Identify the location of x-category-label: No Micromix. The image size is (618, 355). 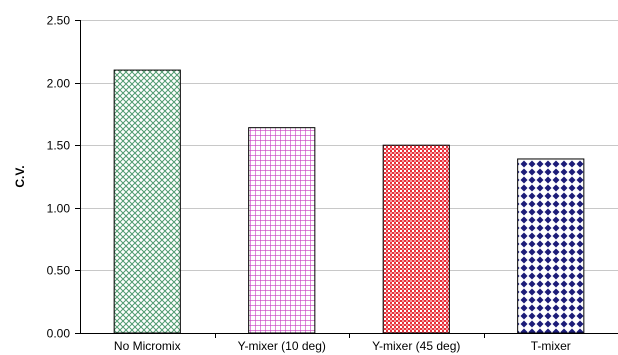
(147, 346).